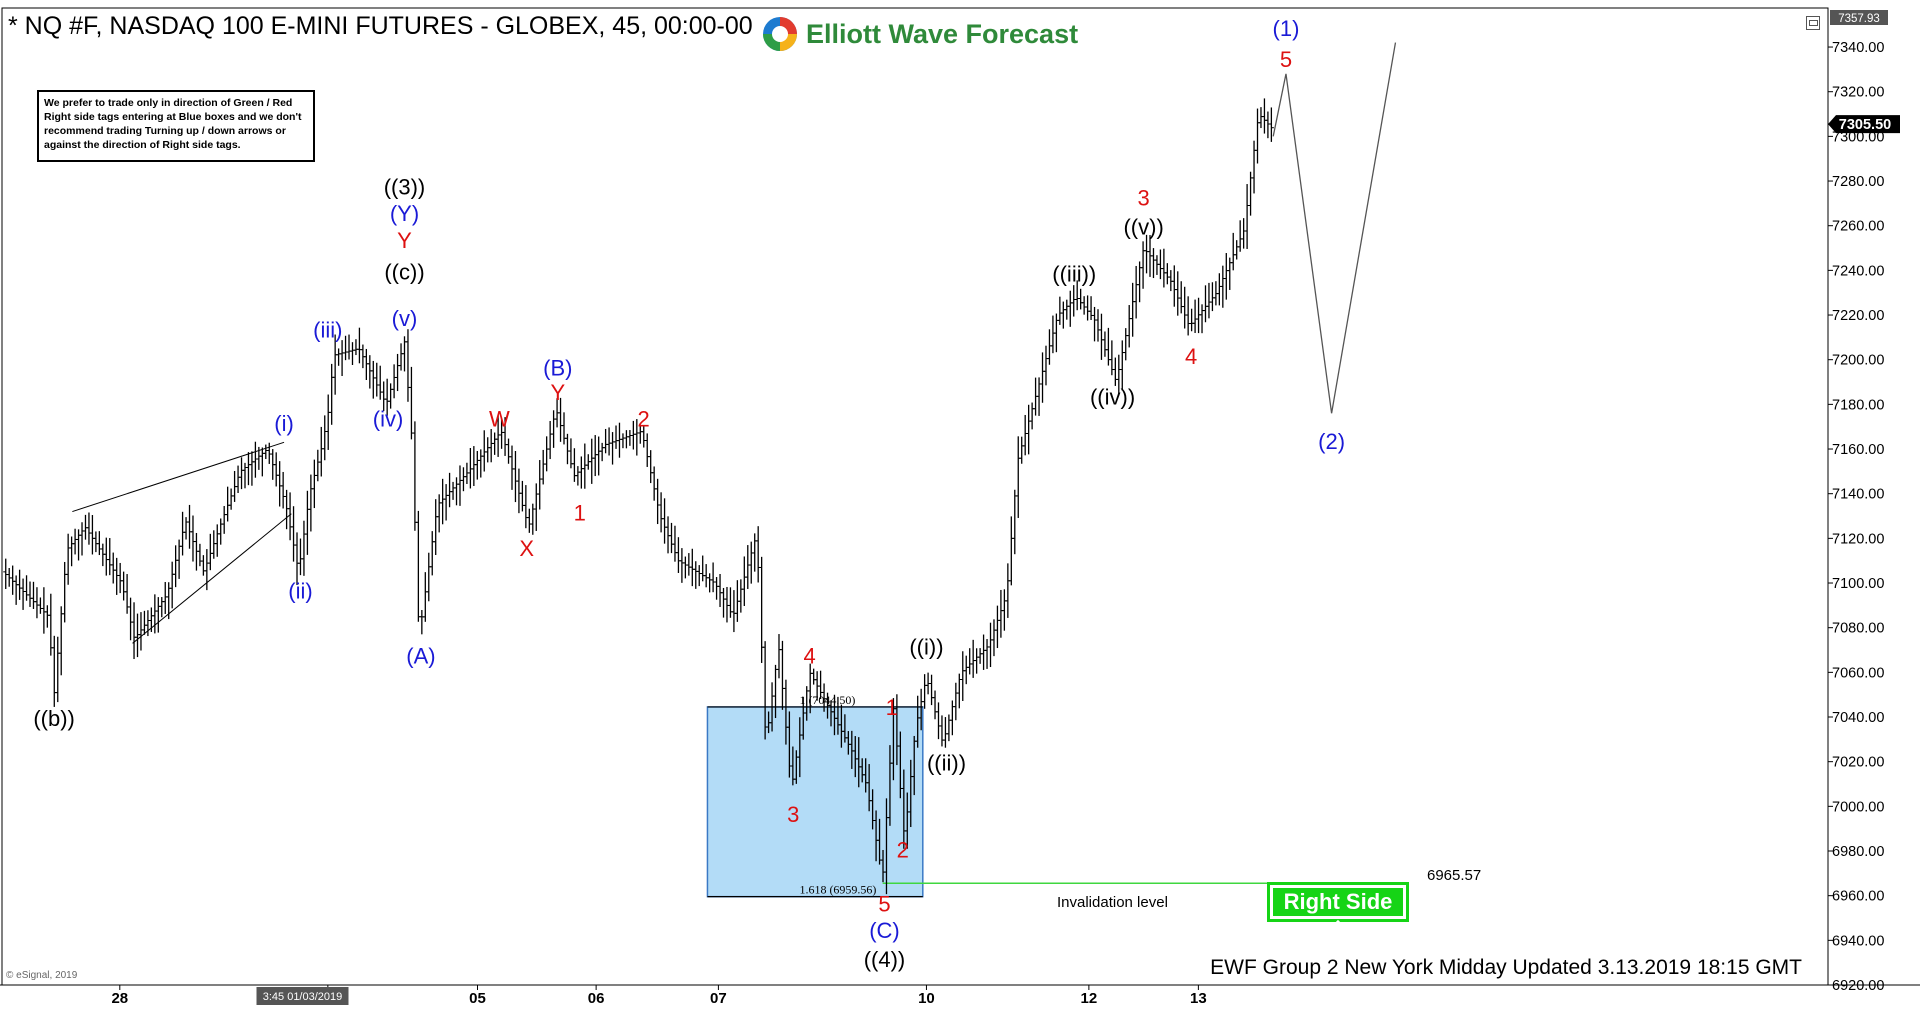 This screenshot has height=1013, width=1920. I want to click on brand-globe-icon, so click(780, 34).